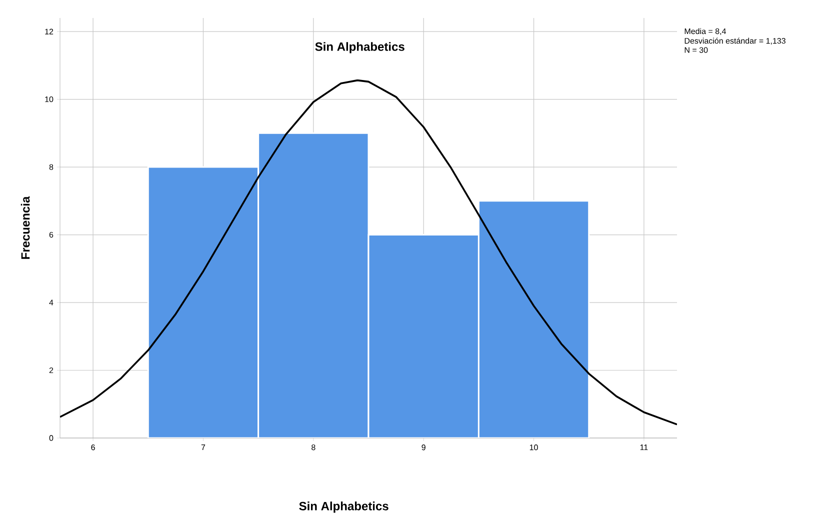  What do you see at coordinates (644, 447) in the screenshot?
I see `x-tick-label: 11` at bounding box center [644, 447].